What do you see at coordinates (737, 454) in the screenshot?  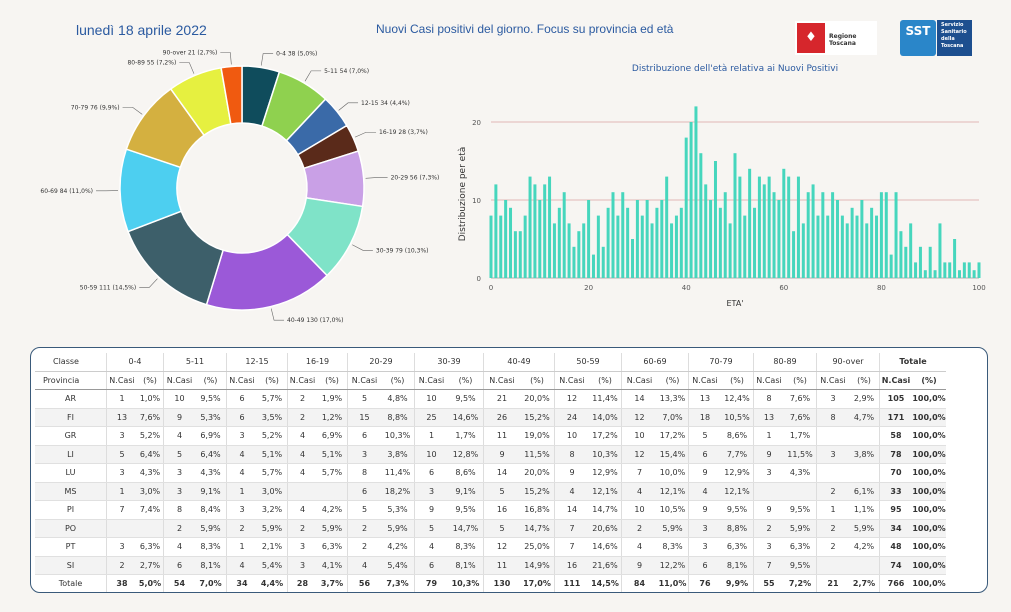 I see `pct-cell: 7,7%` at bounding box center [737, 454].